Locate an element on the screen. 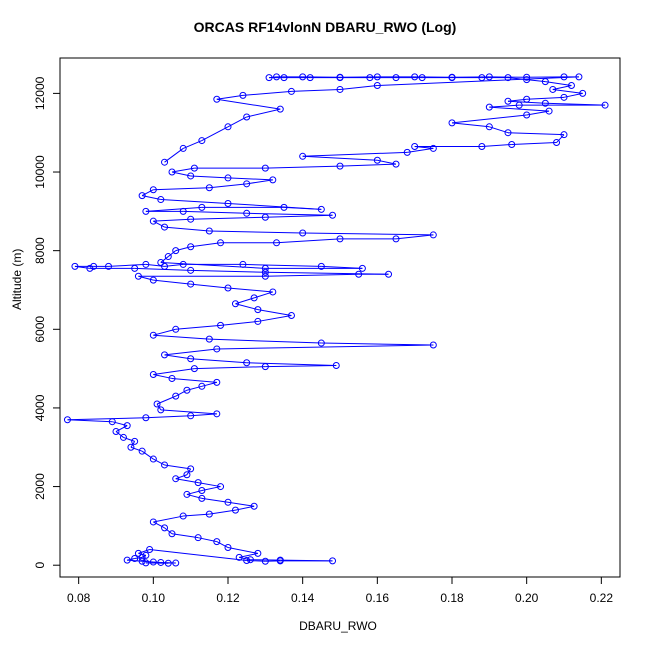 This screenshot has width=650, height=650. y-tick-label: 2000 is located at coordinates (40, 486).